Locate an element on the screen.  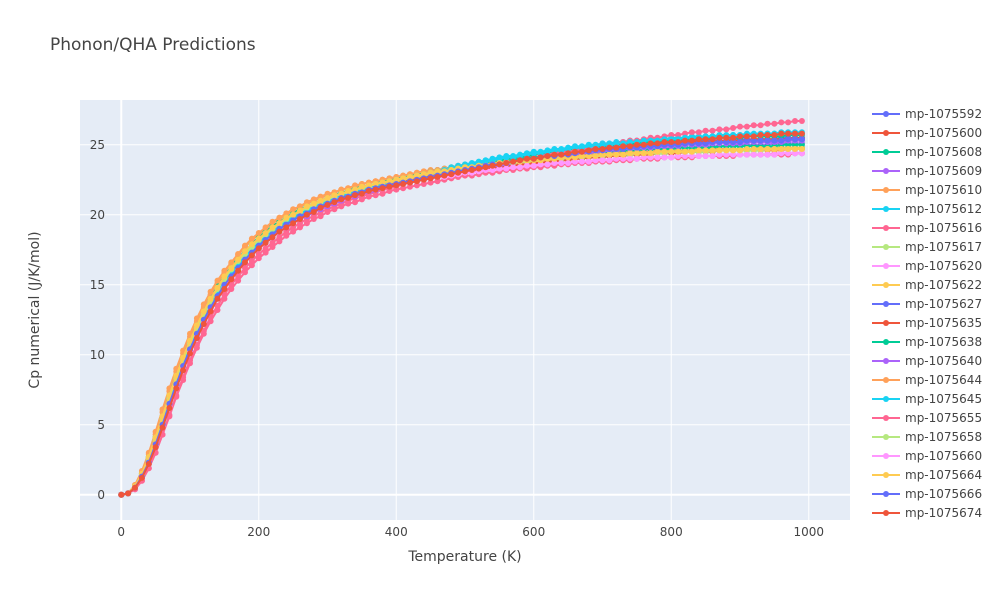
legend-item: mp-1075655 is located at coordinates (927, 418).